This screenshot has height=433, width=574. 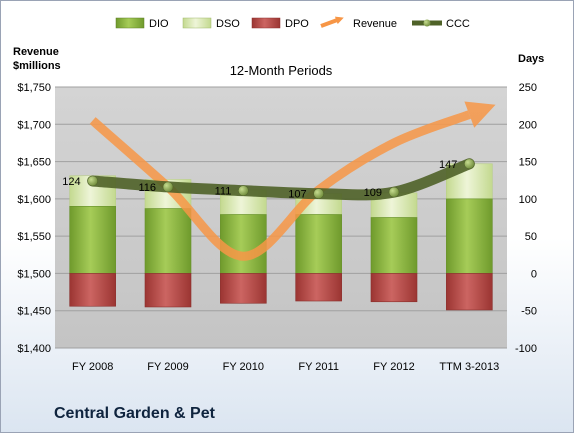 I want to click on left-tick-label: $1,700, so click(x=34, y=125).